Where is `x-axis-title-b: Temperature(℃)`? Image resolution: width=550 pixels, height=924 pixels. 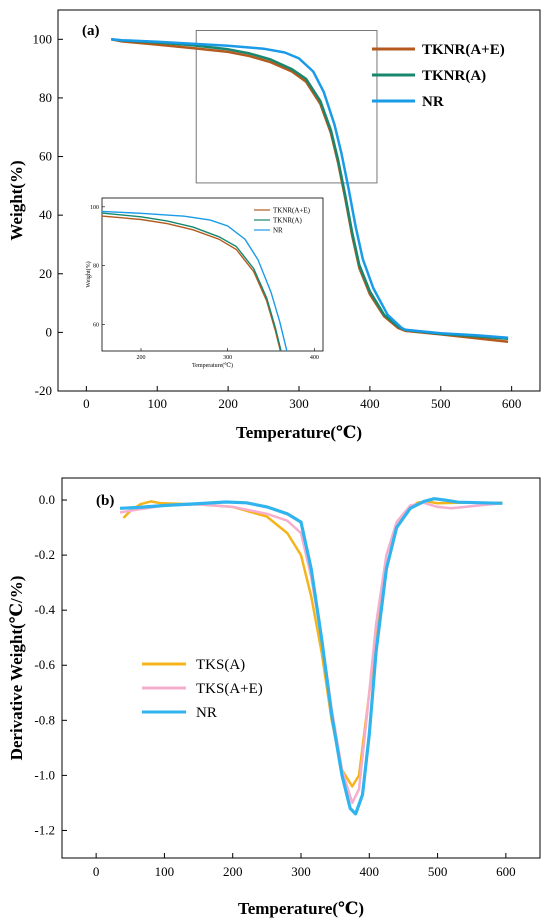 x-axis-title-b: Temperature(℃) is located at coordinates (301, 908).